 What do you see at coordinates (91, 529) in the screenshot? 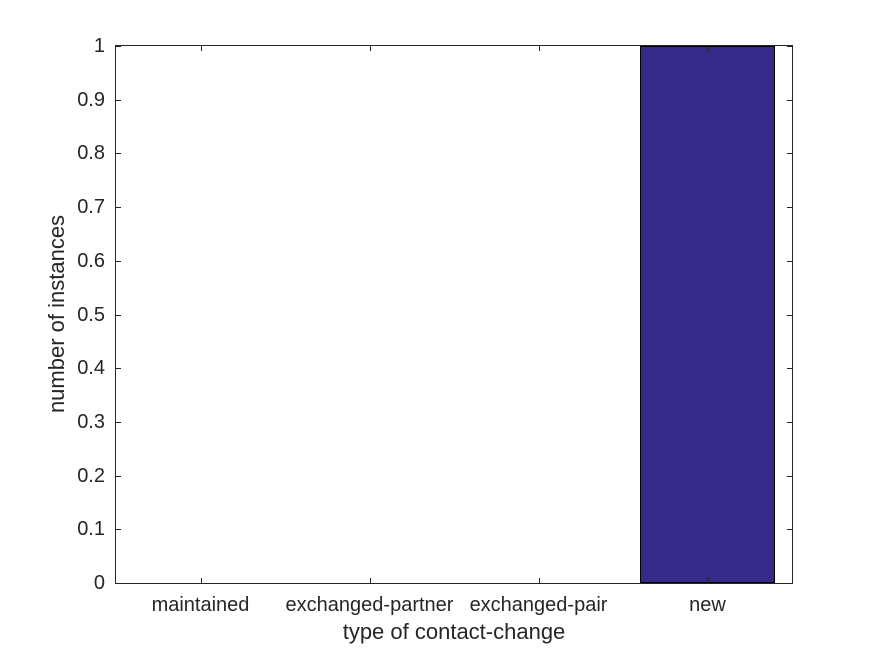
I see `y-tick-label-0.1: 0.1` at bounding box center [91, 529].